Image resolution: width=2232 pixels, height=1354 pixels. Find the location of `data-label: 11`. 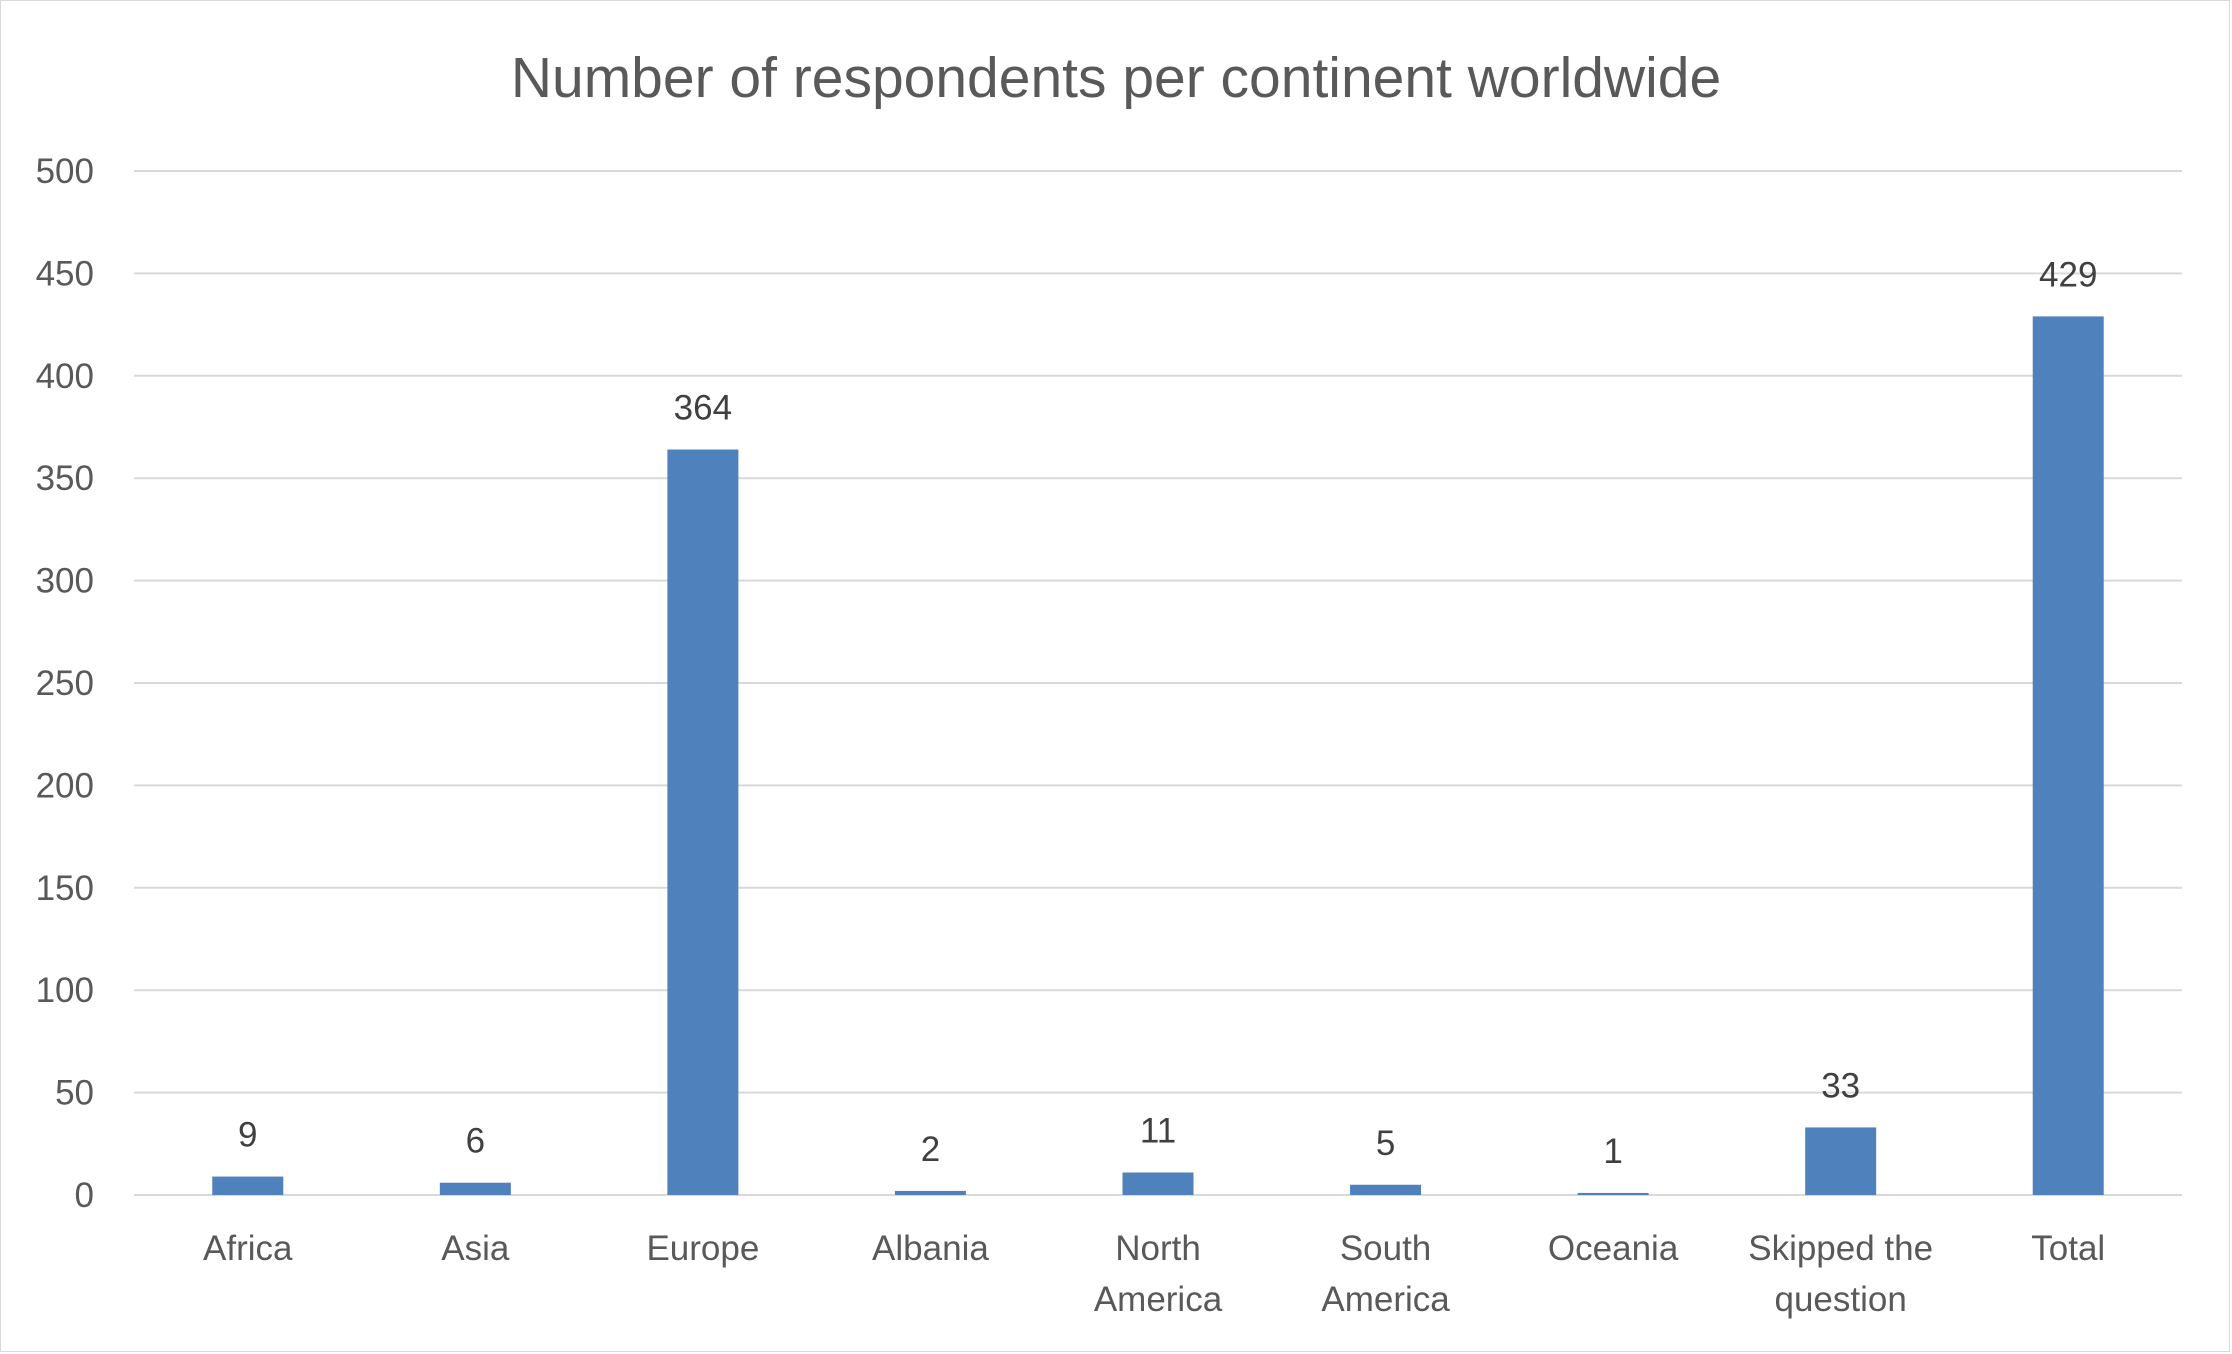

data-label: 11 is located at coordinates (1158, 1130).